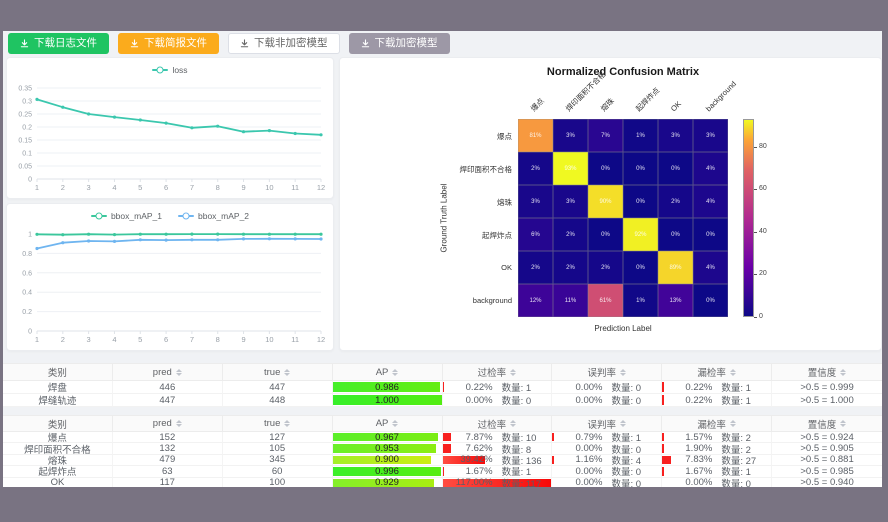 The image size is (888, 522). What do you see at coordinates (626, 472) in the screenshot?
I see `misjudge-count: 数量: 0` at bounding box center [626, 472].